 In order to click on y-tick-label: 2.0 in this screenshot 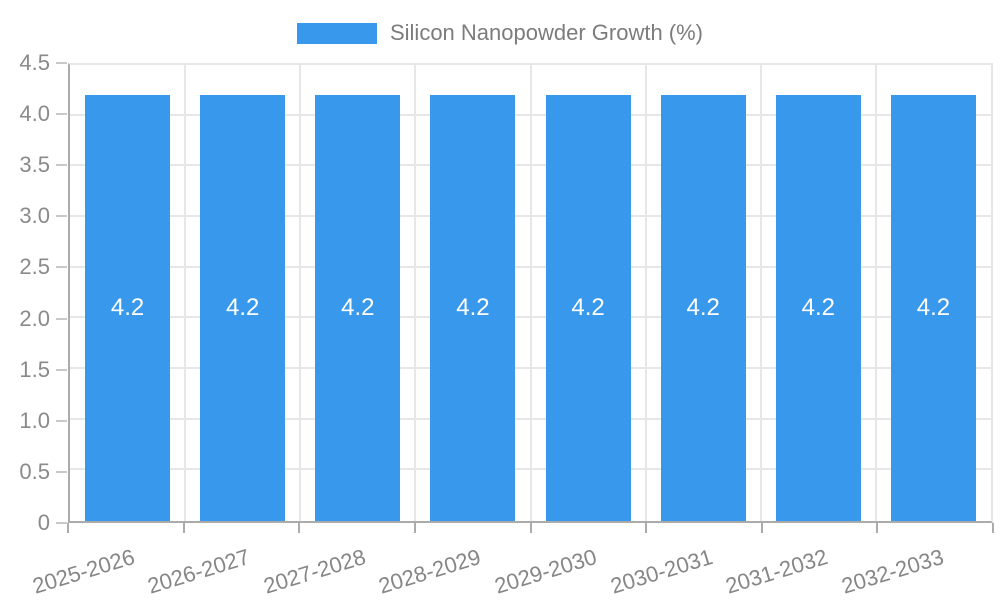, I will do `click(34, 318)`.